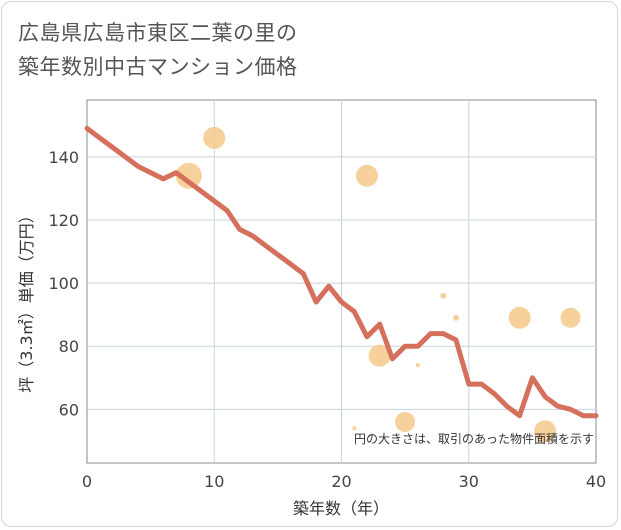 The width and height of the screenshot is (621, 530). I want to click on y-tick-label: 120, so click(63, 220).